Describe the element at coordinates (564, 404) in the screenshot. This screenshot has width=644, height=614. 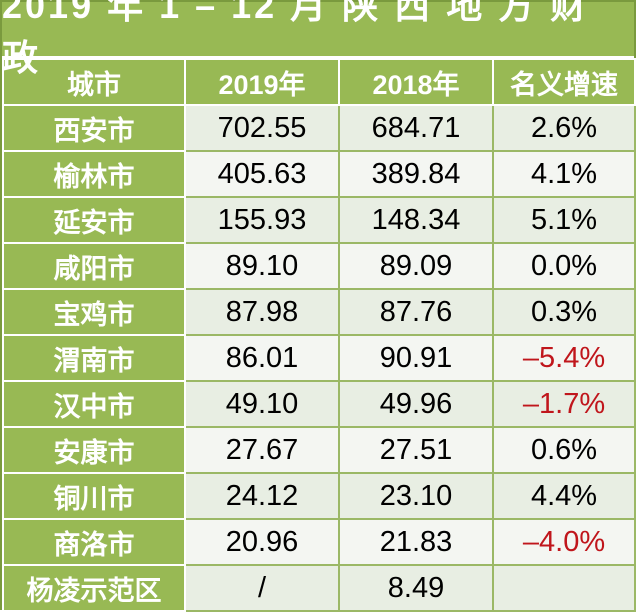
I see `growth-cell: –1.7%` at that location.